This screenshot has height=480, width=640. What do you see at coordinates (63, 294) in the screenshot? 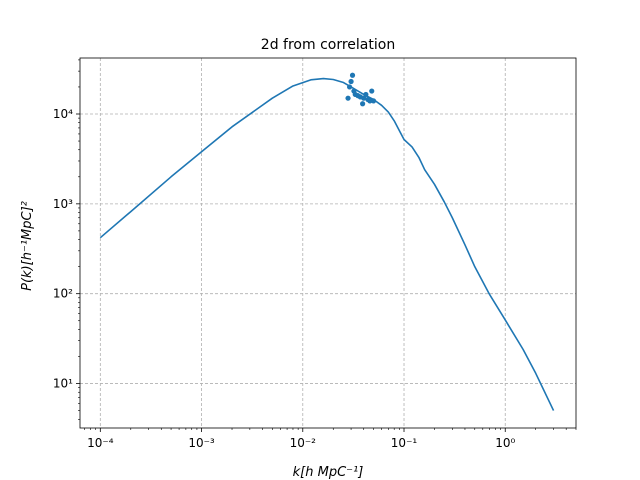
I see `y-tick-label: 10²` at bounding box center [63, 294].